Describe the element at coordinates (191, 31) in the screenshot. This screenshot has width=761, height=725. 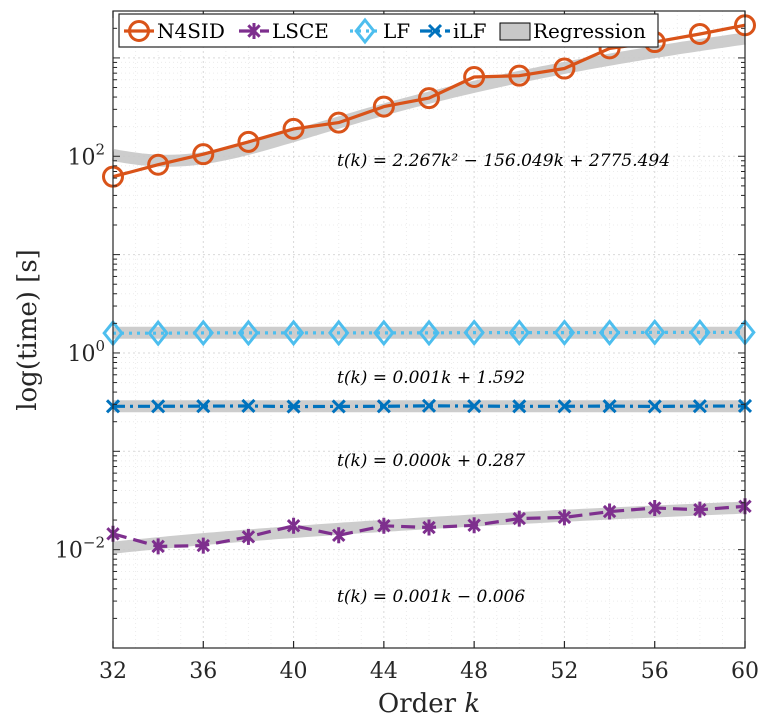
I see `legend-label: N4SID` at that location.